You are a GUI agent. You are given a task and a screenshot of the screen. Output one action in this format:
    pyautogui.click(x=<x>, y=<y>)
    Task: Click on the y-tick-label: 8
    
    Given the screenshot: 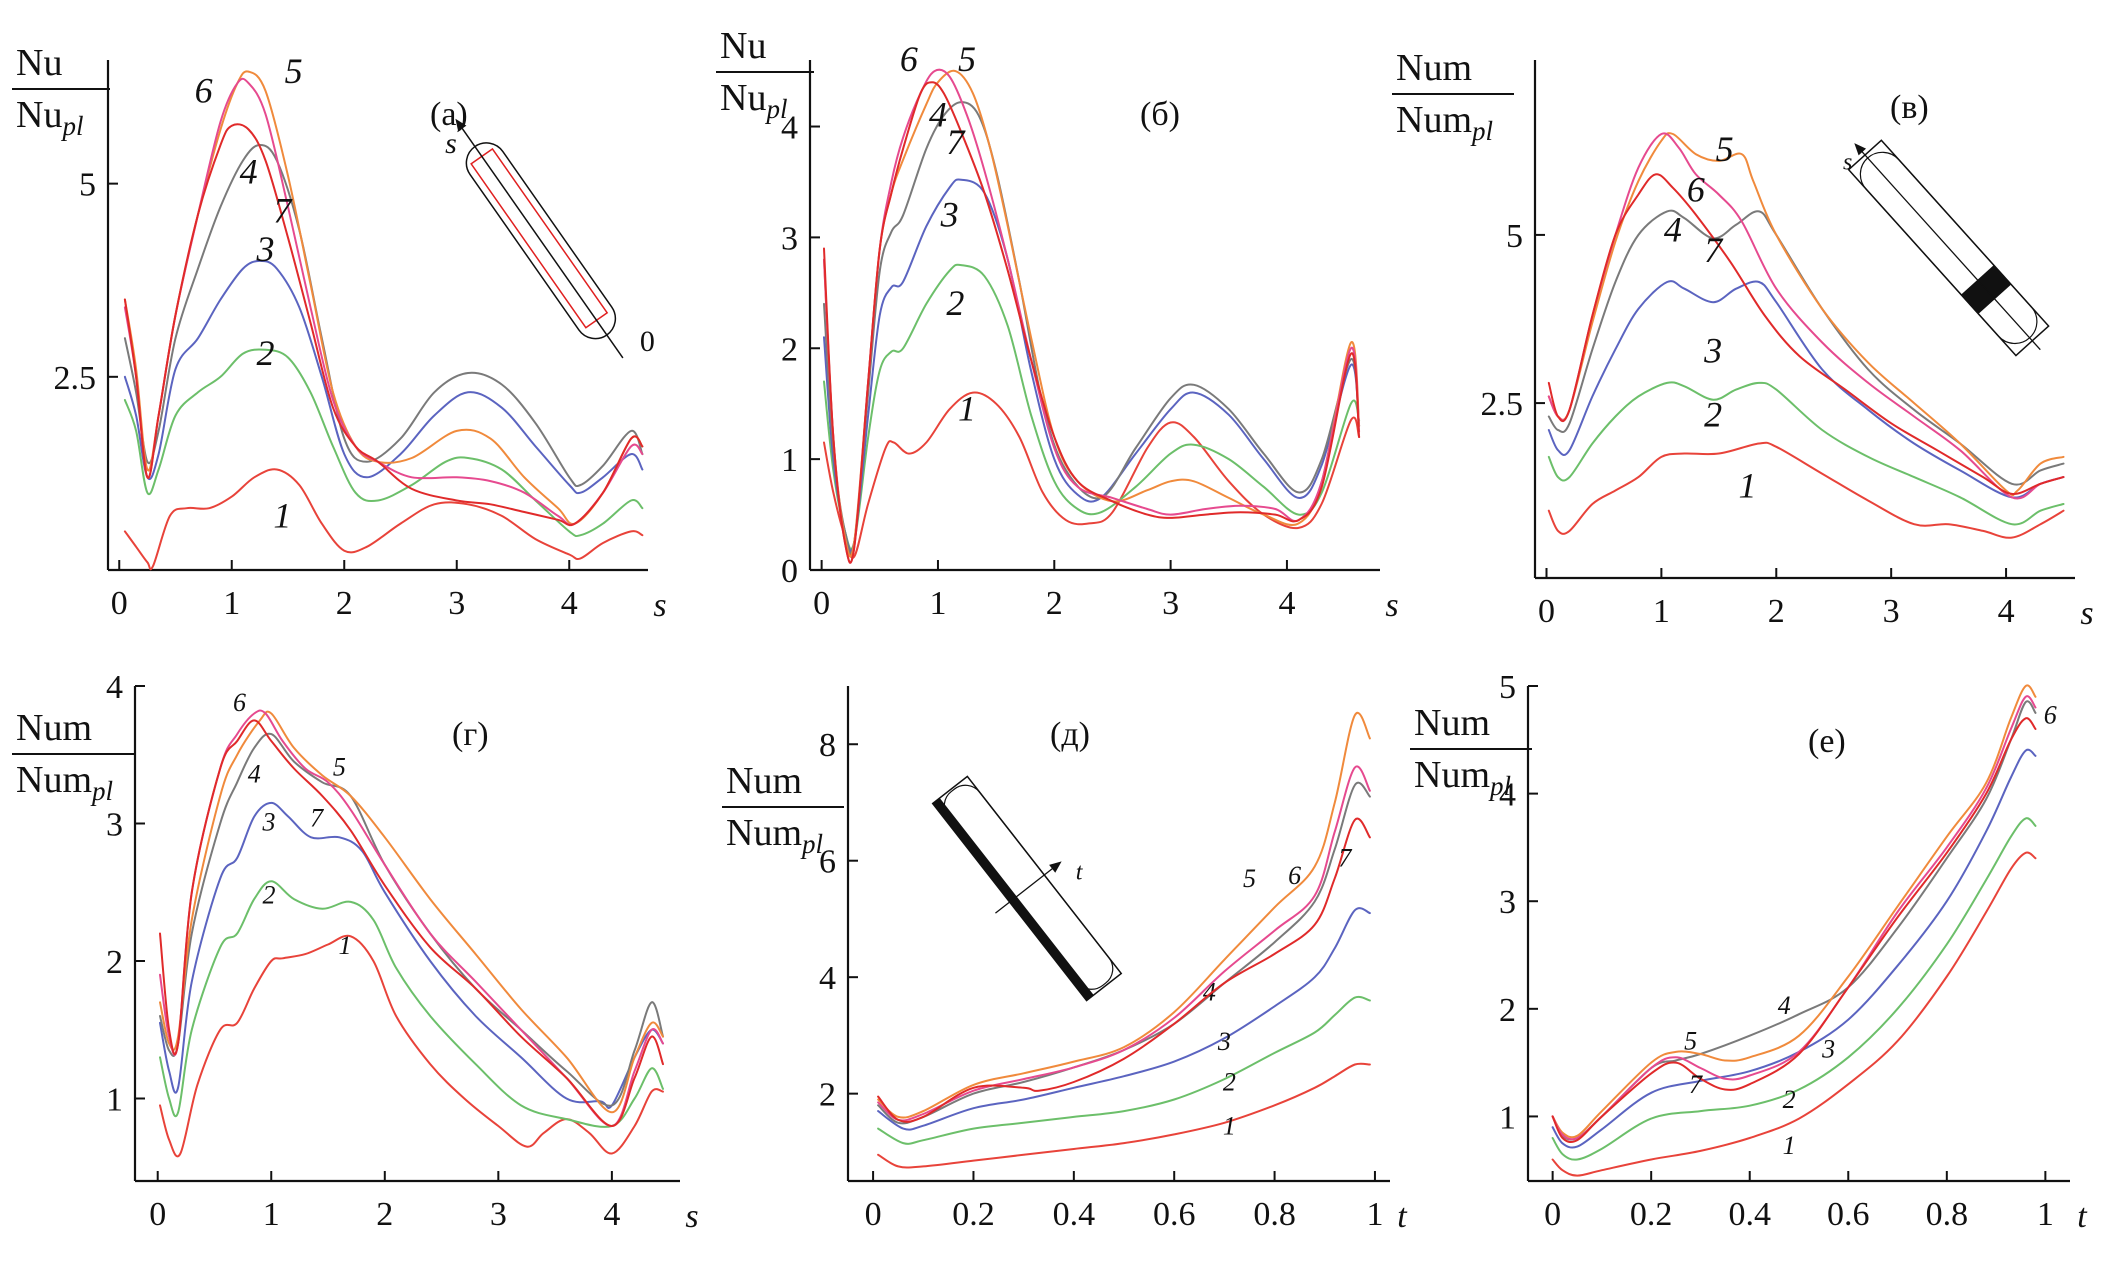 What is the action you would take?
    pyautogui.click(x=827, y=745)
    